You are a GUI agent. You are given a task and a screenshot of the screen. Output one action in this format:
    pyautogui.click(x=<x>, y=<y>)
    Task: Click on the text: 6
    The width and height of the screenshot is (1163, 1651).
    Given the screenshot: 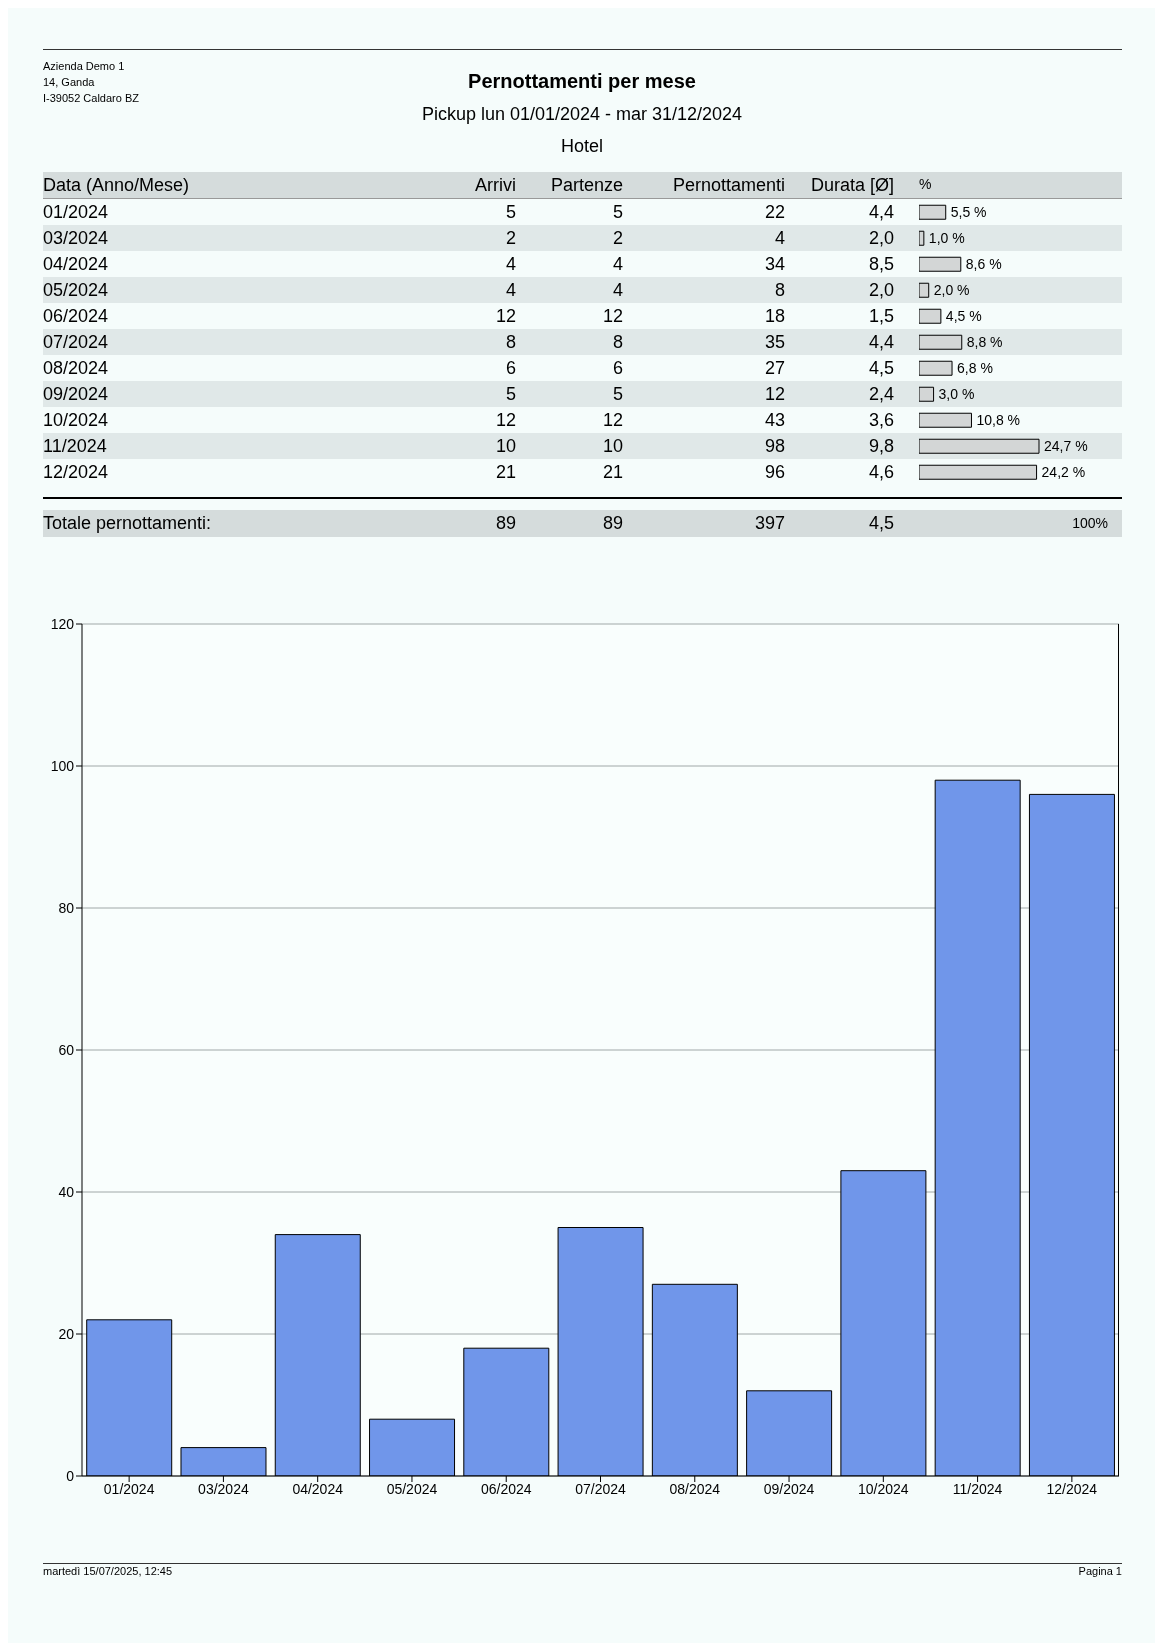 What is the action you would take?
    pyautogui.click(x=510, y=367)
    